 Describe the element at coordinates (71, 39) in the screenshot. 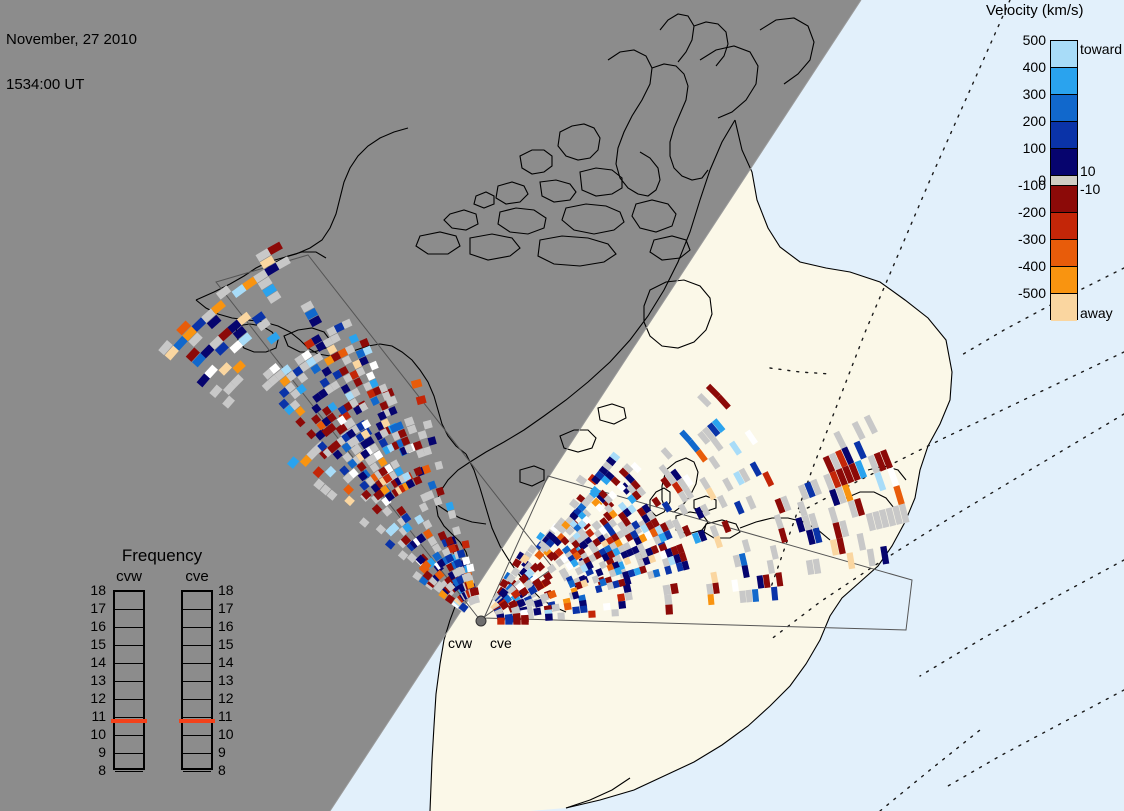

I see `timestamp-date: November, 27 2010` at that location.